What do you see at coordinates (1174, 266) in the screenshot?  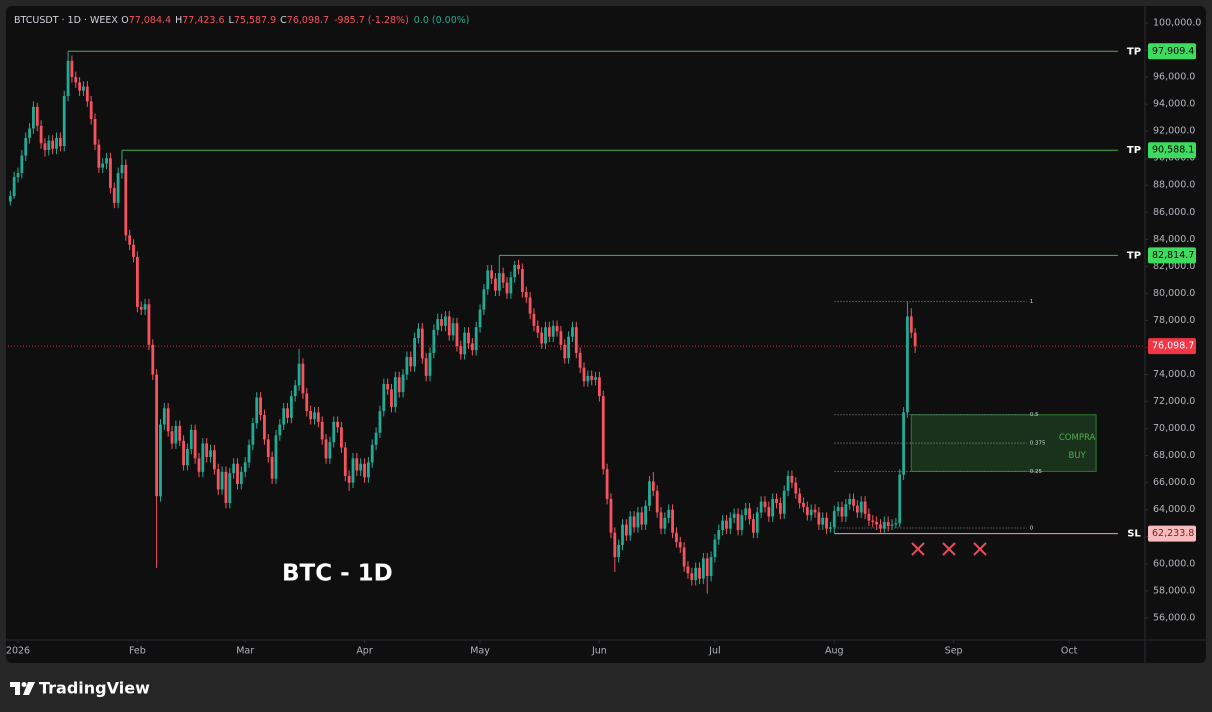 I see `y-tick-label: 82,000.0` at bounding box center [1174, 266].